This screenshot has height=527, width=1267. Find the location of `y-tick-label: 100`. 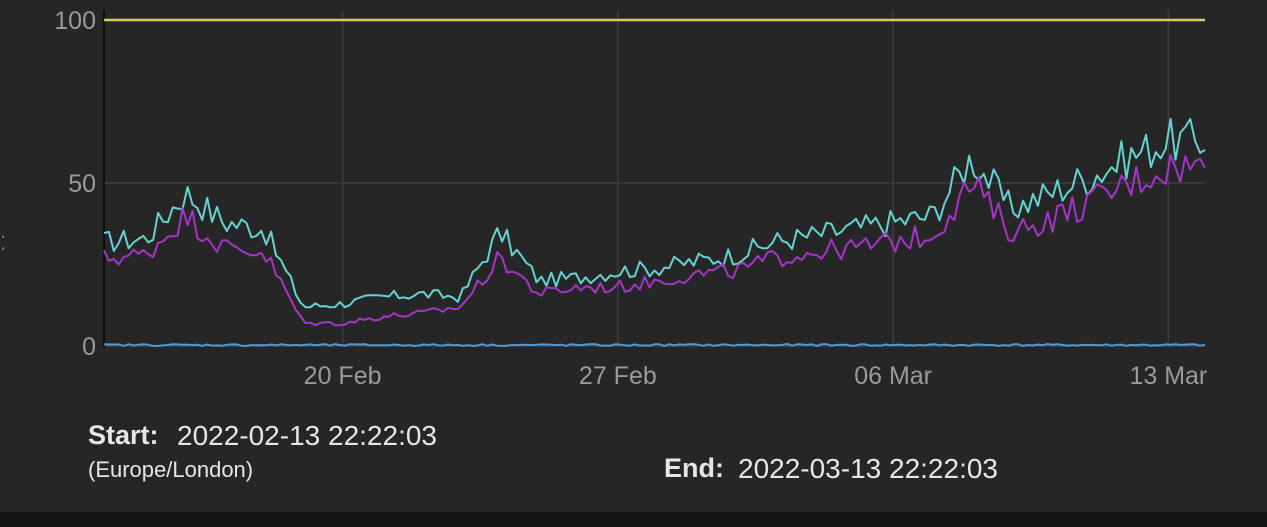

y-tick-label: 100 is located at coordinates (75, 21).